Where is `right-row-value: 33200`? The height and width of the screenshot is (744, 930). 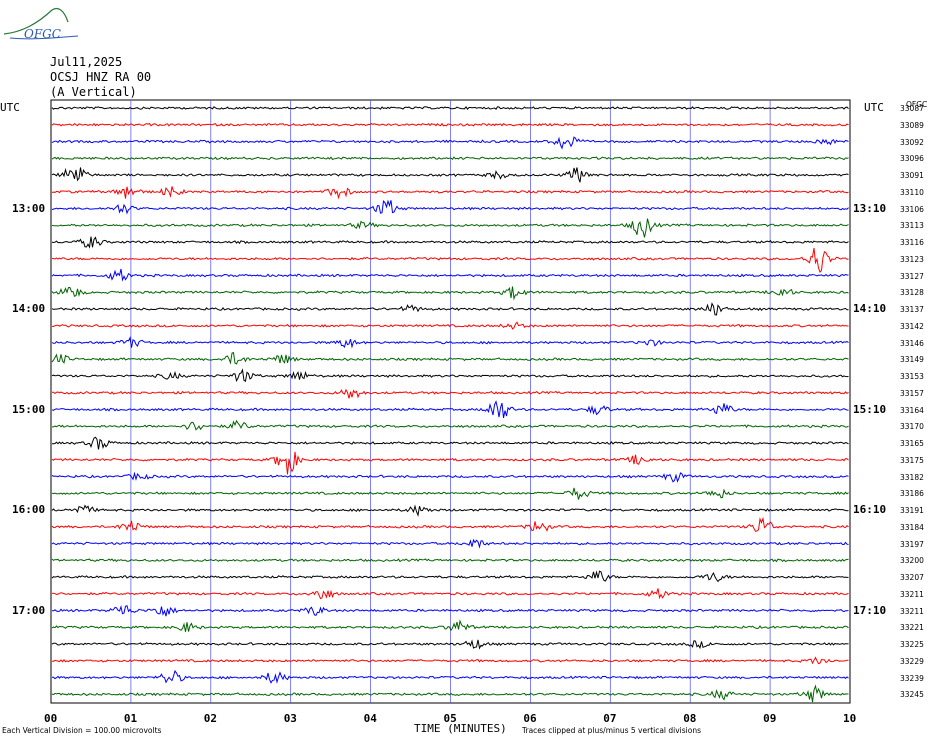
right-row-value: 33200 is located at coordinates (912, 561).